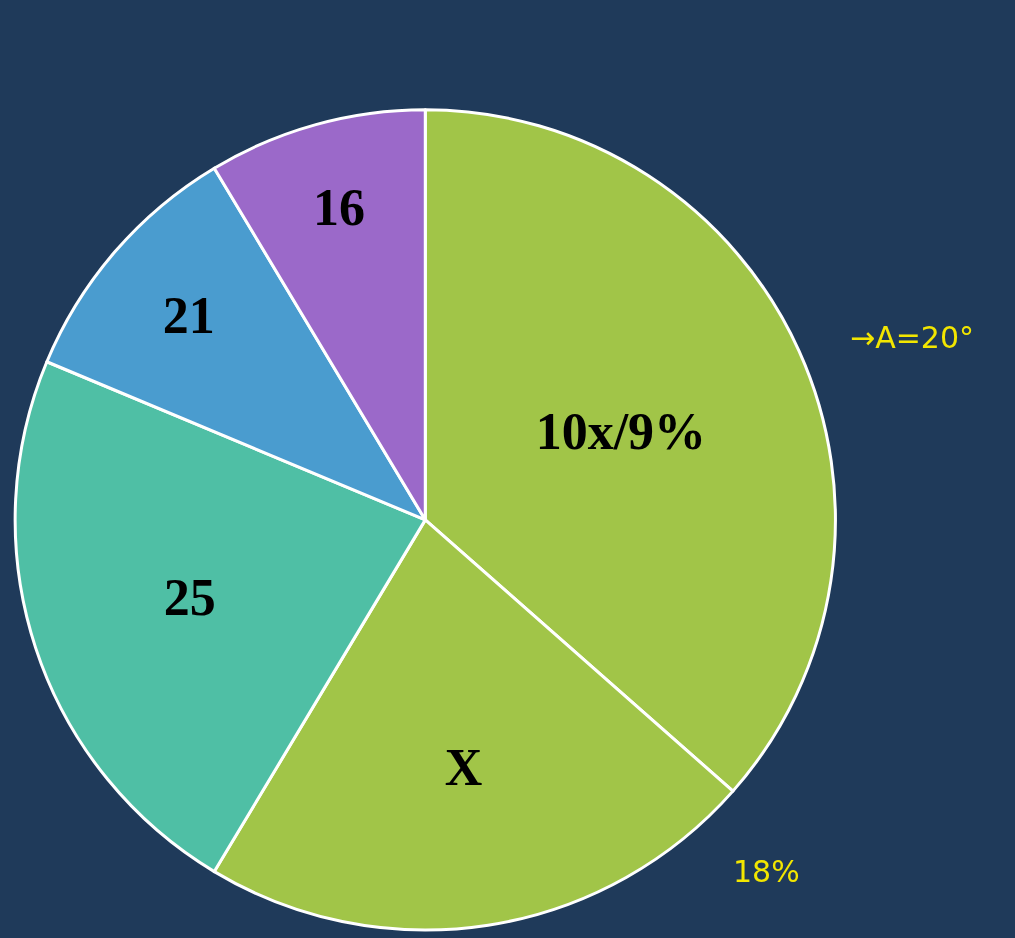 Image resolution: width=1015 pixels, height=938 pixels. I want to click on slice-label: 25, so click(189, 597).